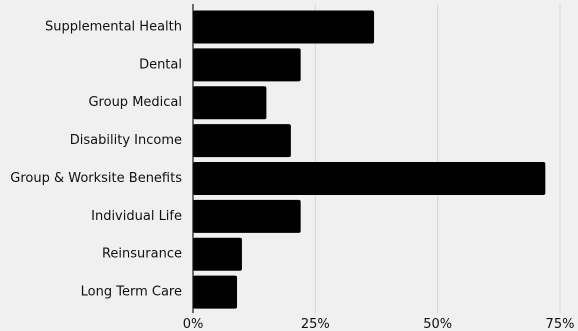  What do you see at coordinates (113, 26) in the screenshot?
I see `category-label: Supplemental Health` at bounding box center [113, 26].